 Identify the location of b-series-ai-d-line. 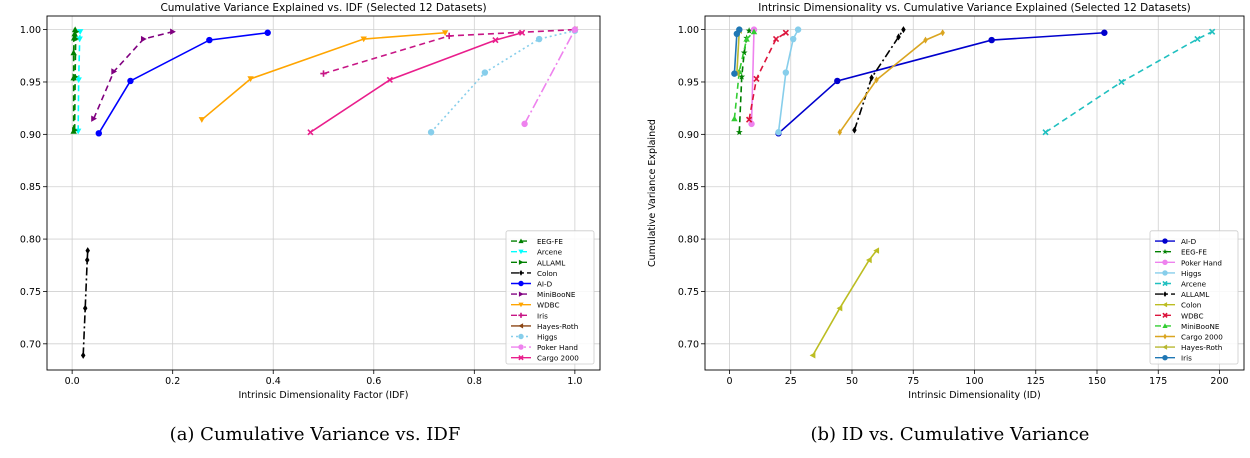
(941, 82).